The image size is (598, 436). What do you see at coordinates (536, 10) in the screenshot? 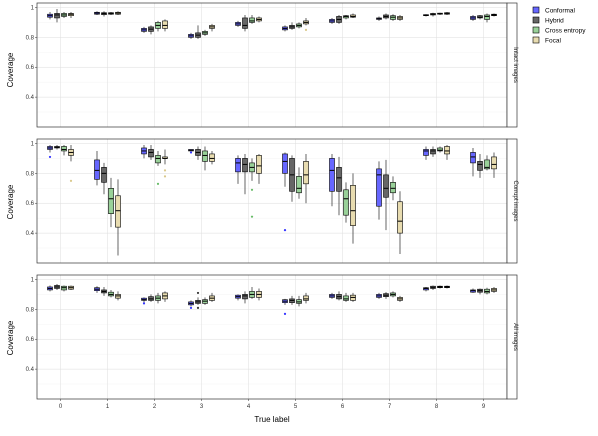
I see `legend-key-conformal` at bounding box center [536, 10].